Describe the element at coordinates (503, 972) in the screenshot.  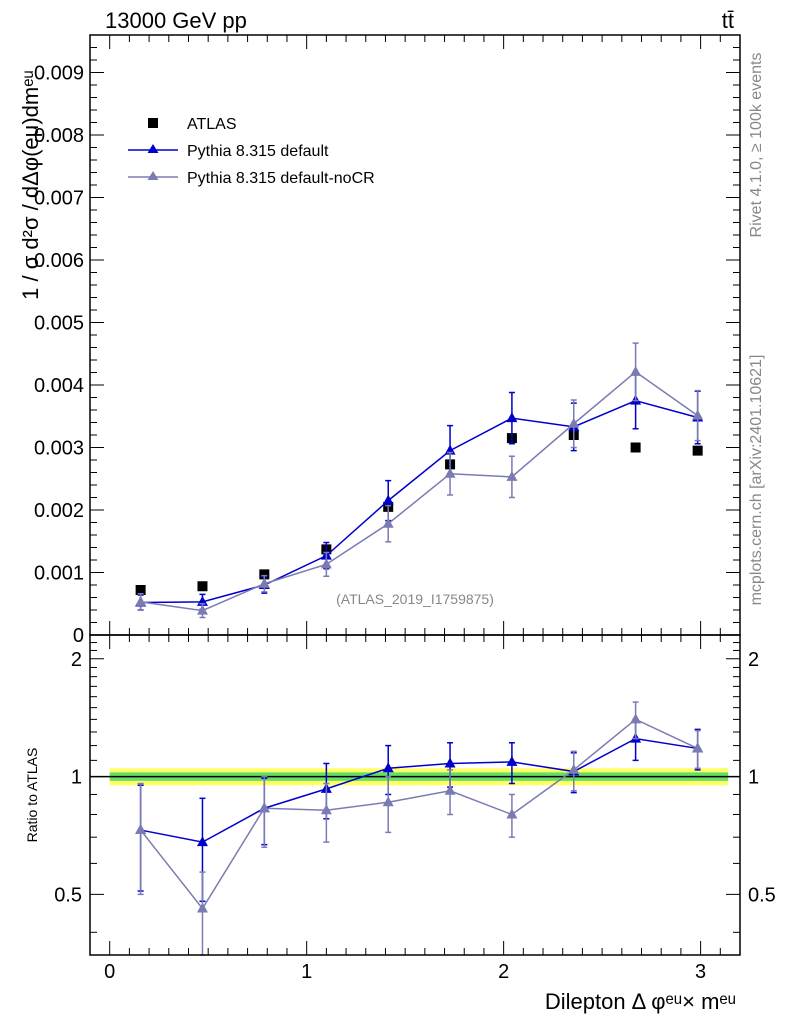
I see `x-tick-label: 2` at that location.